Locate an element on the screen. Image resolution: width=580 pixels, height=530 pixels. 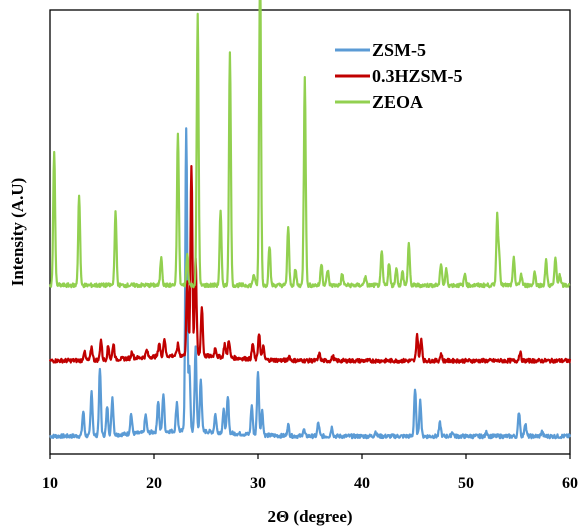
y-axis-title: Intensity (A.U) is located at coordinates (17, 232).